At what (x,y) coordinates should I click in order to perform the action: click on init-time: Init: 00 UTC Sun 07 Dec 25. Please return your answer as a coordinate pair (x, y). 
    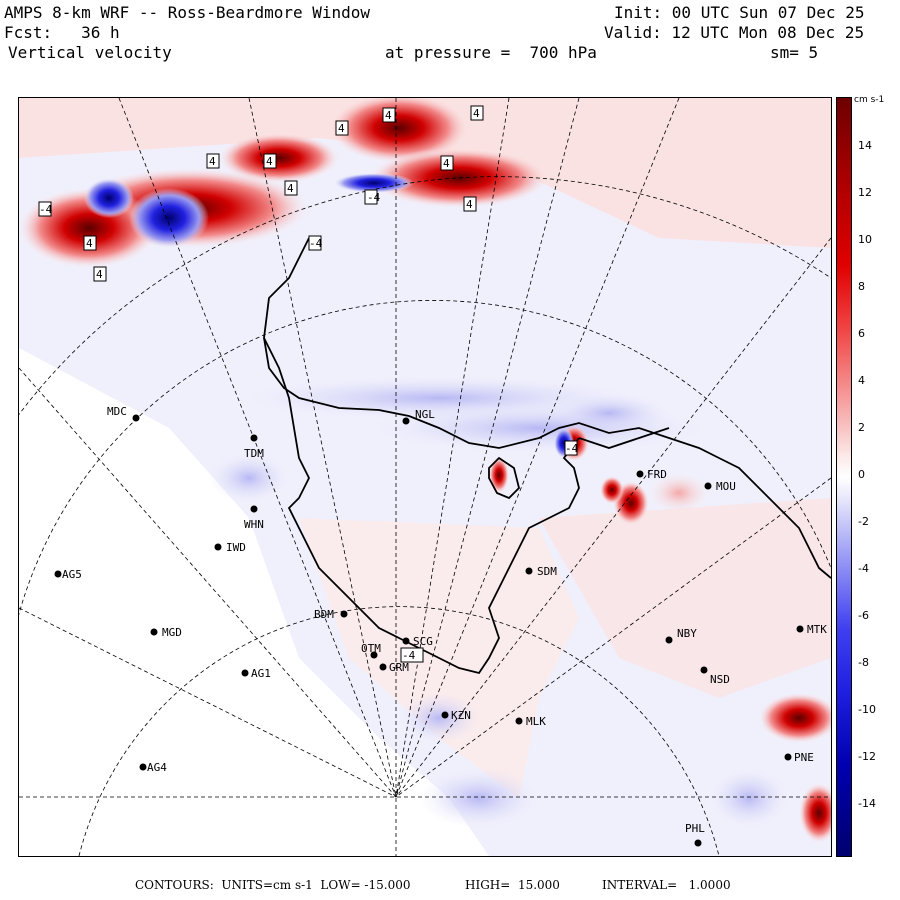
    Looking at the image, I should click on (739, 12).